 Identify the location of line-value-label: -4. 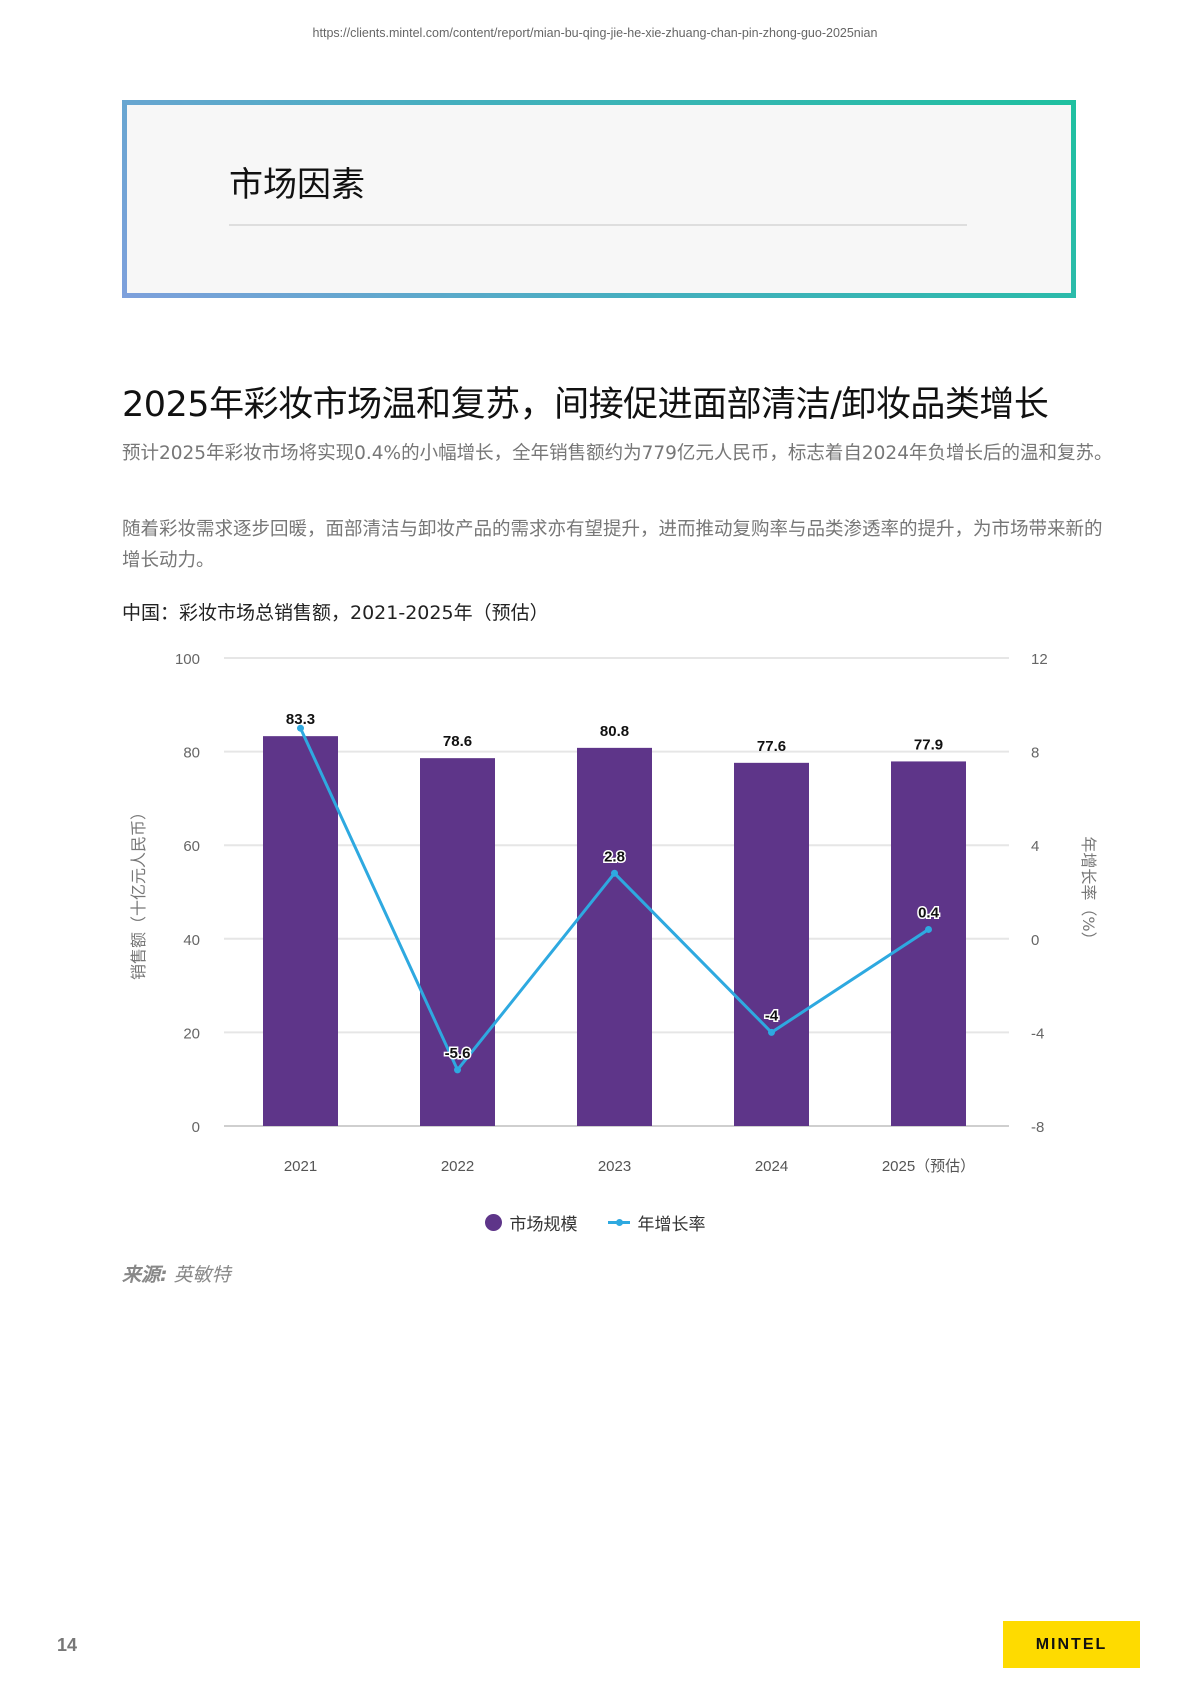
(772, 1015).